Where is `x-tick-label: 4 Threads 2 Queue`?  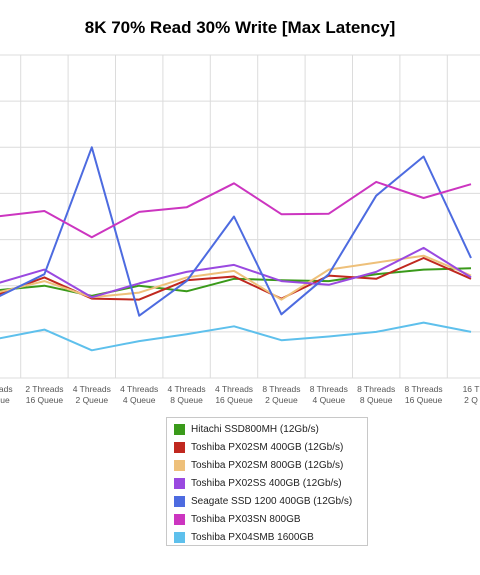 x-tick-label: 4 Threads 2 Queue is located at coordinates (92, 394).